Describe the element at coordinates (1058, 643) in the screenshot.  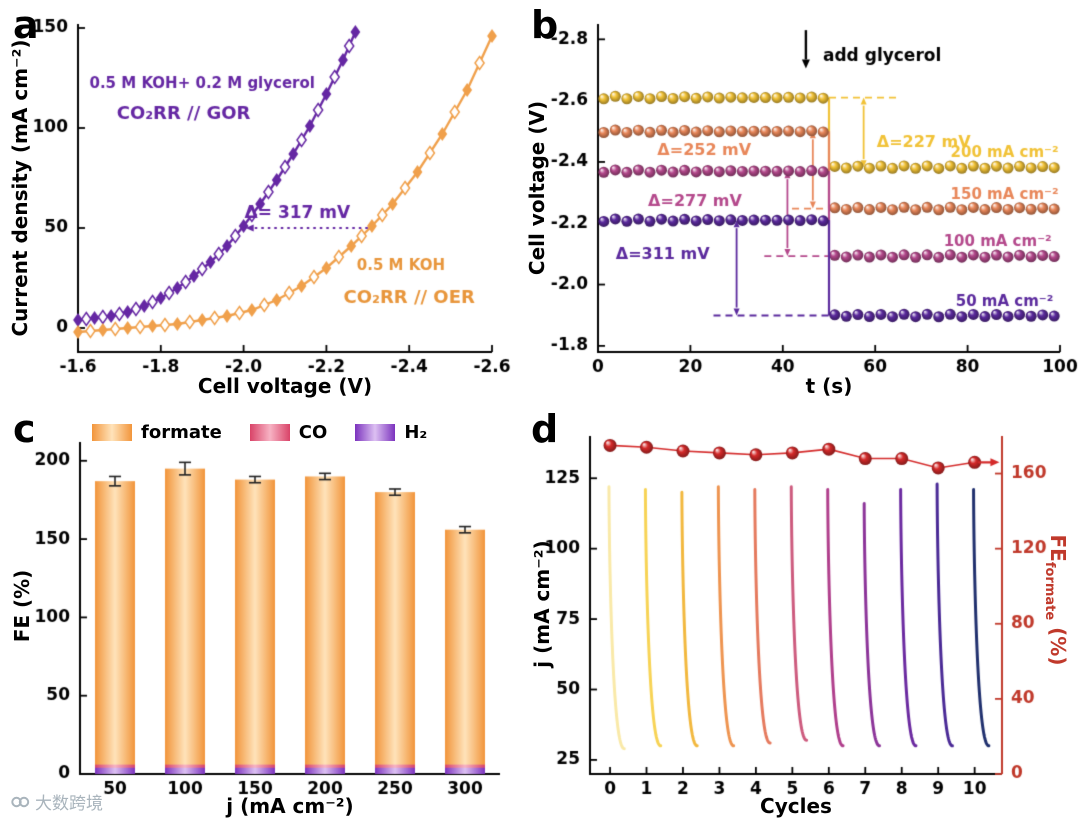
I see `fe-label-unit: (%)` at that location.